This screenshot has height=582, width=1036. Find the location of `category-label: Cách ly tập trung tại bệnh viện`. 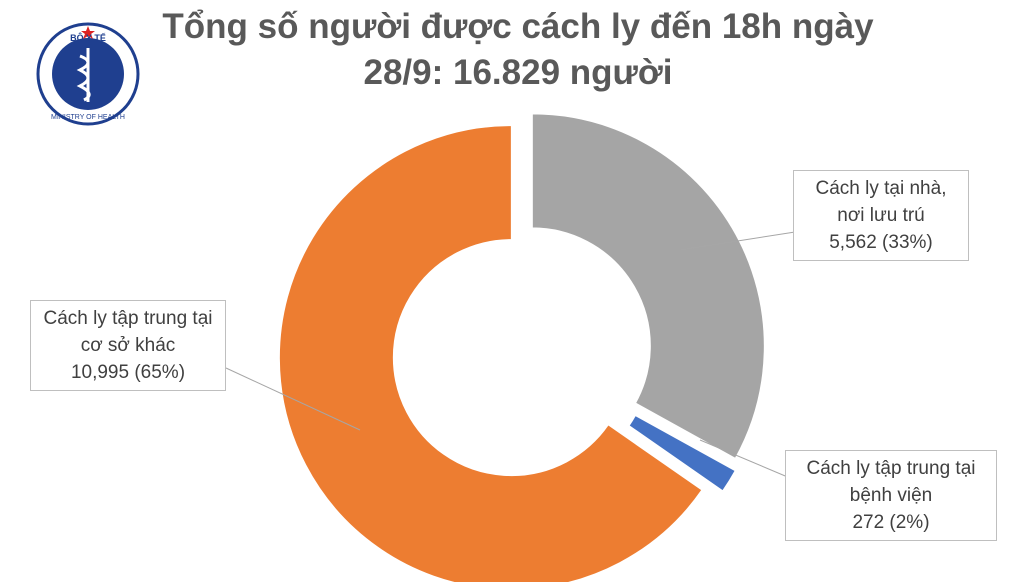

category-label: Cách ly tập trung tại bệnh viện is located at coordinates (891, 482).